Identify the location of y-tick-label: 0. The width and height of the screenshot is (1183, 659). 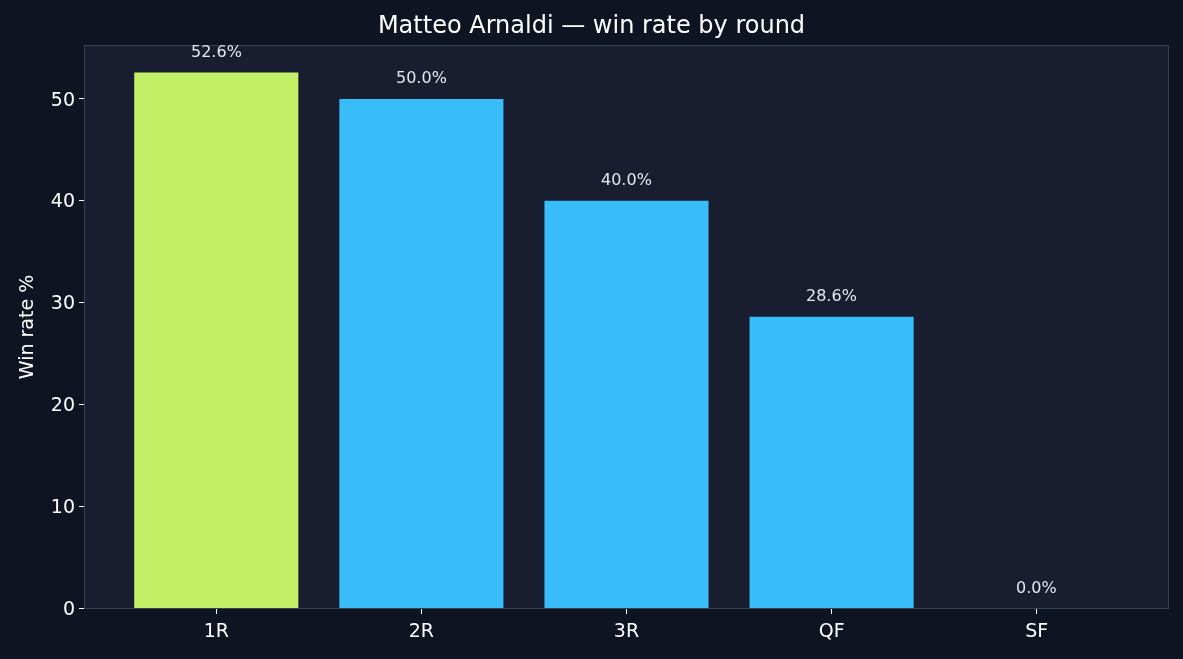
(69, 607).